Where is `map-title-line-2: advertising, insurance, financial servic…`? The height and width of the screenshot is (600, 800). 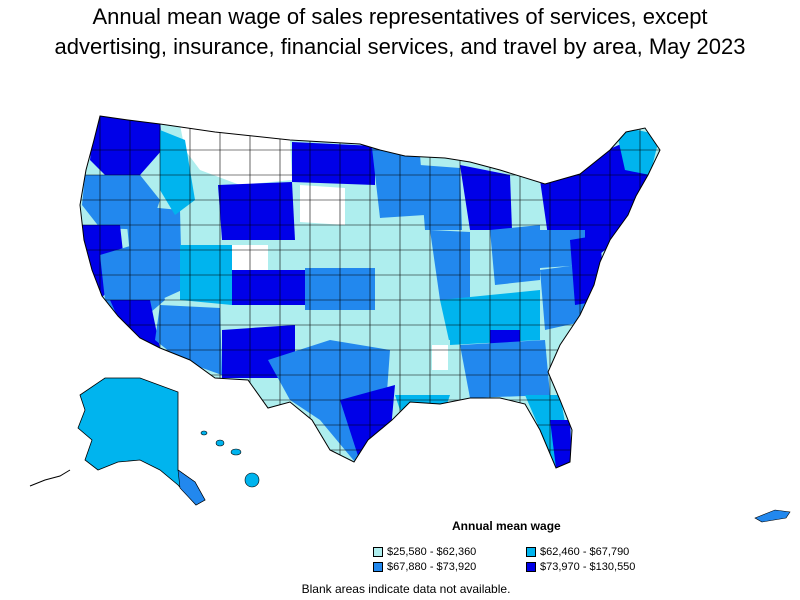 map-title-line-2: advertising, insurance, financial servic… is located at coordinates (400, 46).